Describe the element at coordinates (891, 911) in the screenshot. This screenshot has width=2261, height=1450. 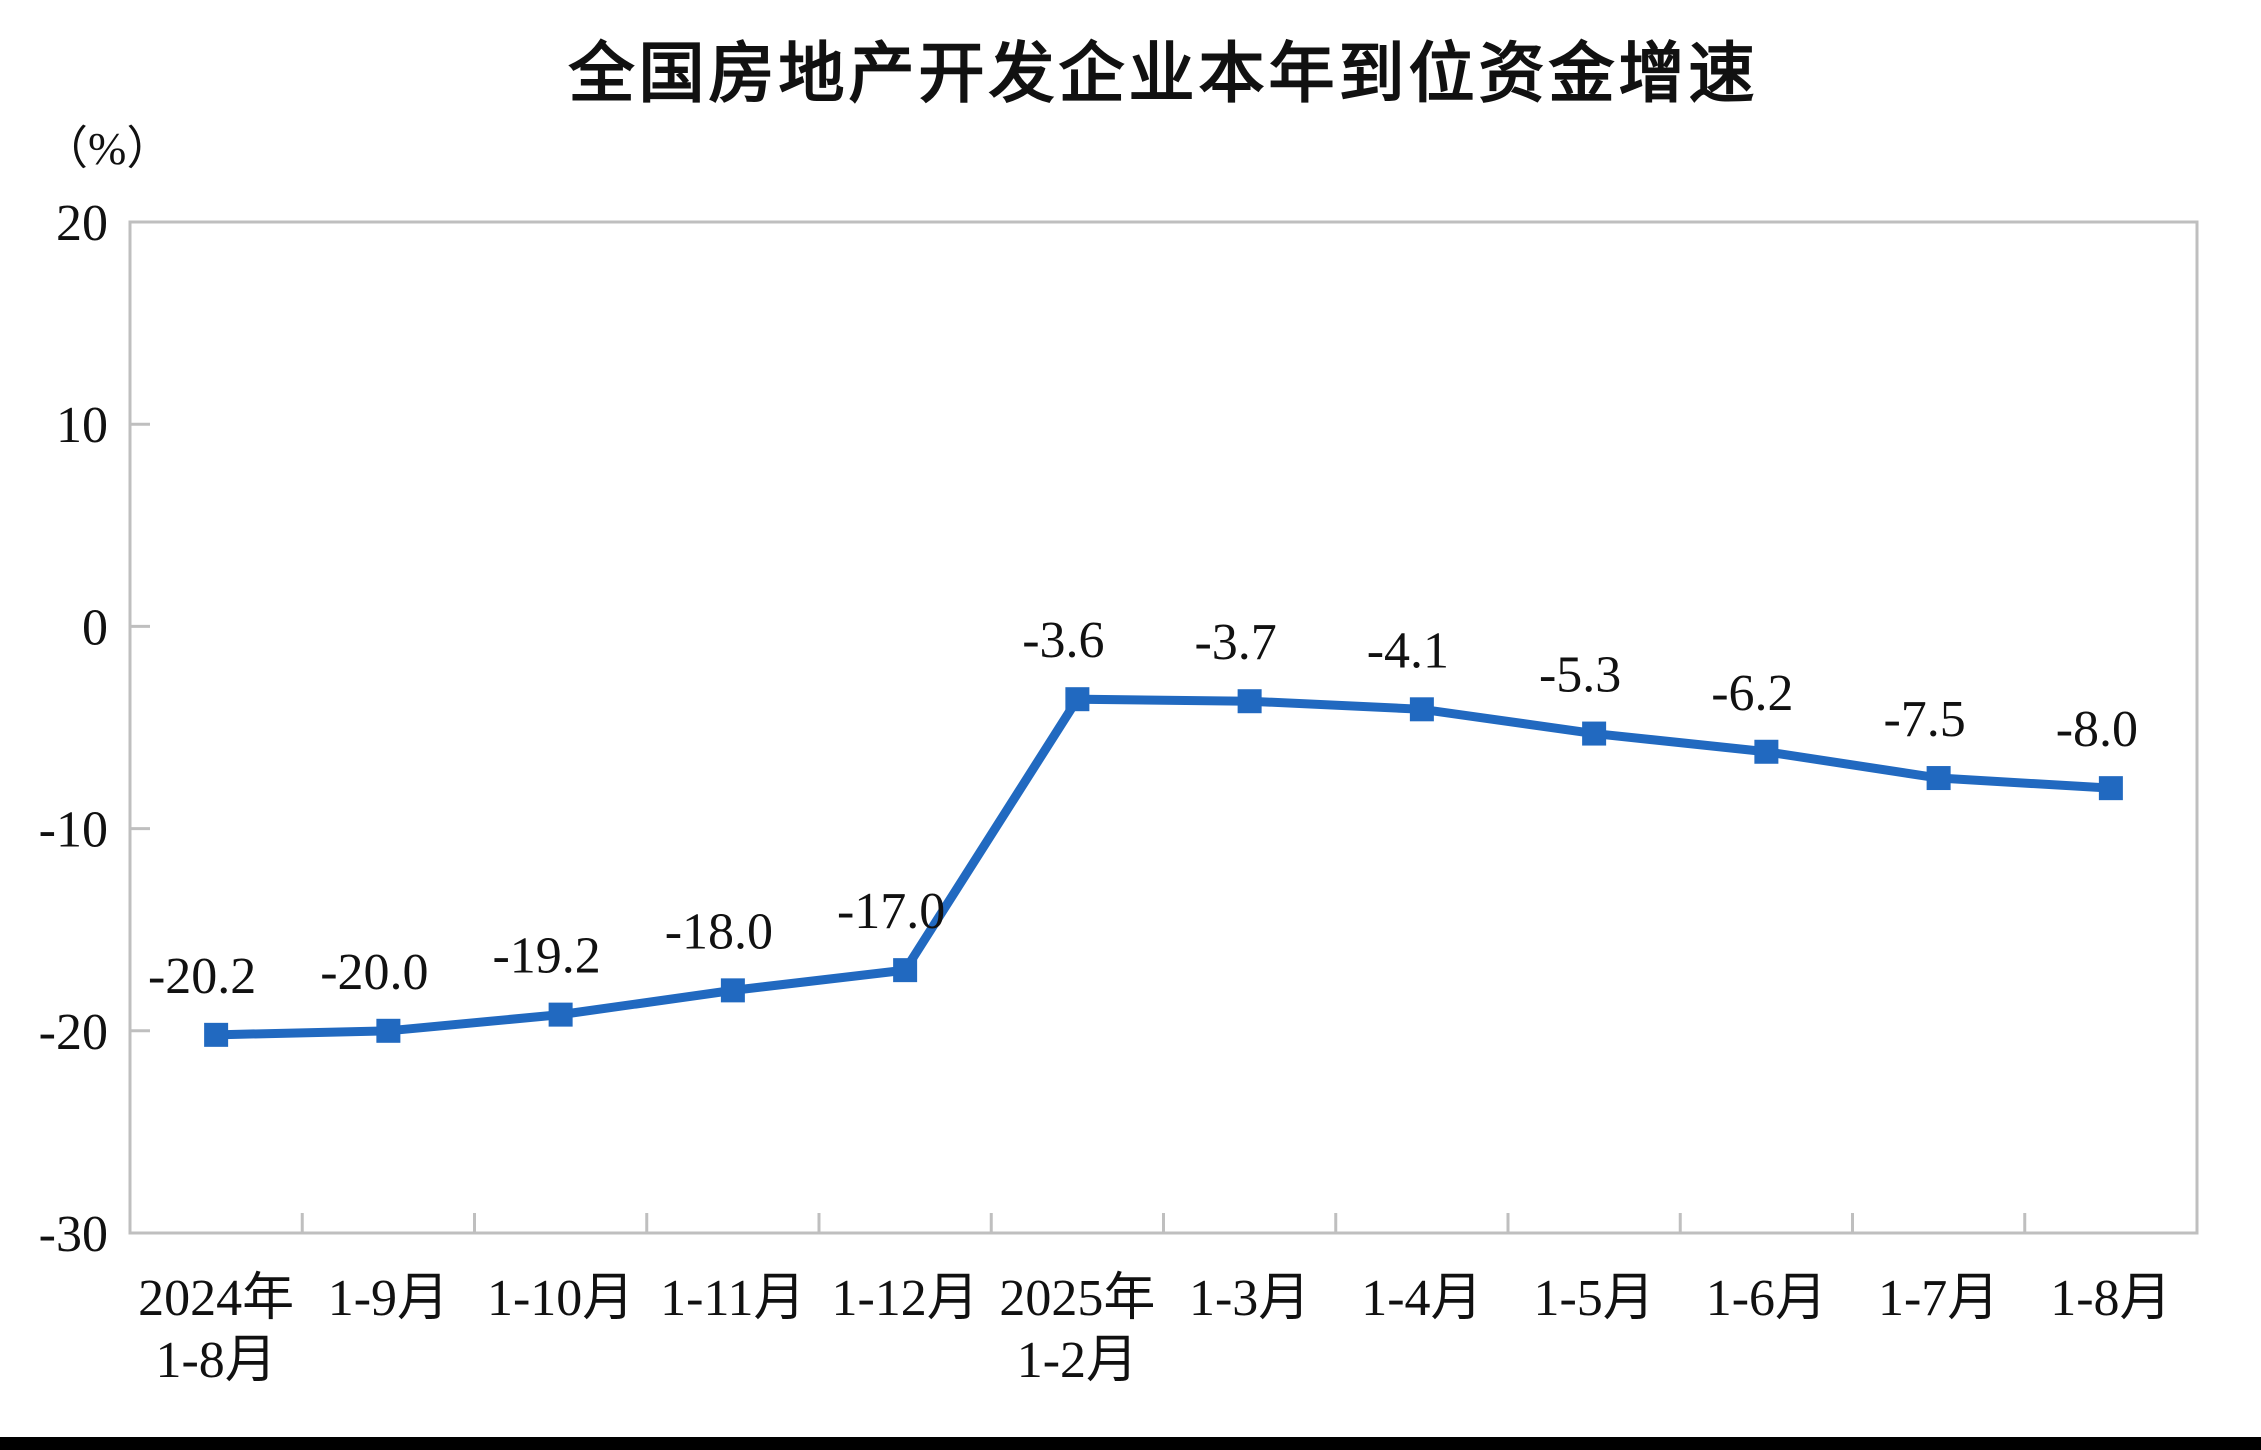
I see `data-point-label: -17.0` at that location.